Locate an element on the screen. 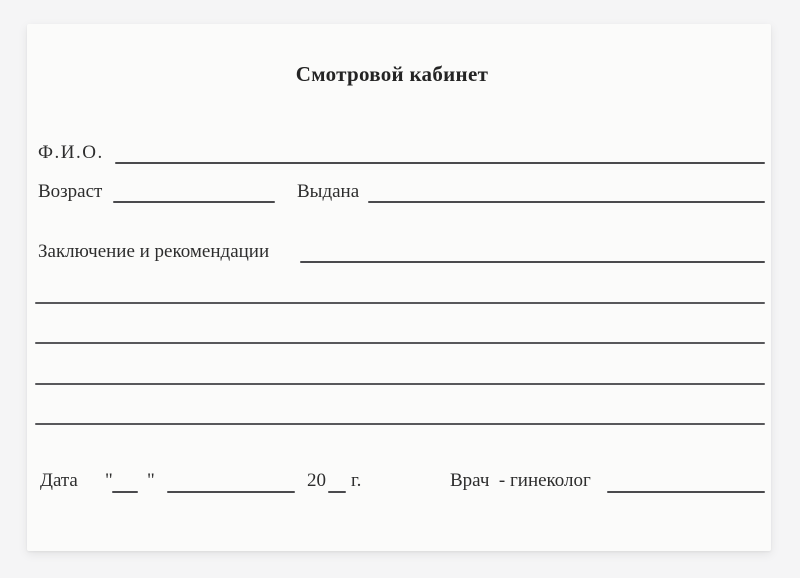 This screenshot has width=800, height=578. date-year-blank-line is located at coordinates (337, 492).